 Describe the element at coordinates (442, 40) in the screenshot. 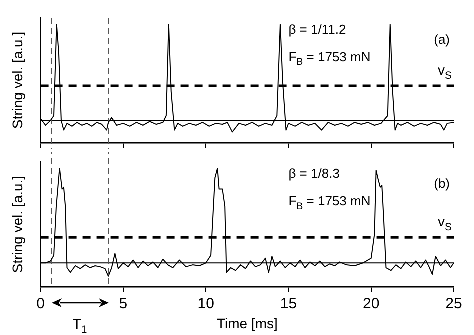

I see `annotation: (a)` at that location.